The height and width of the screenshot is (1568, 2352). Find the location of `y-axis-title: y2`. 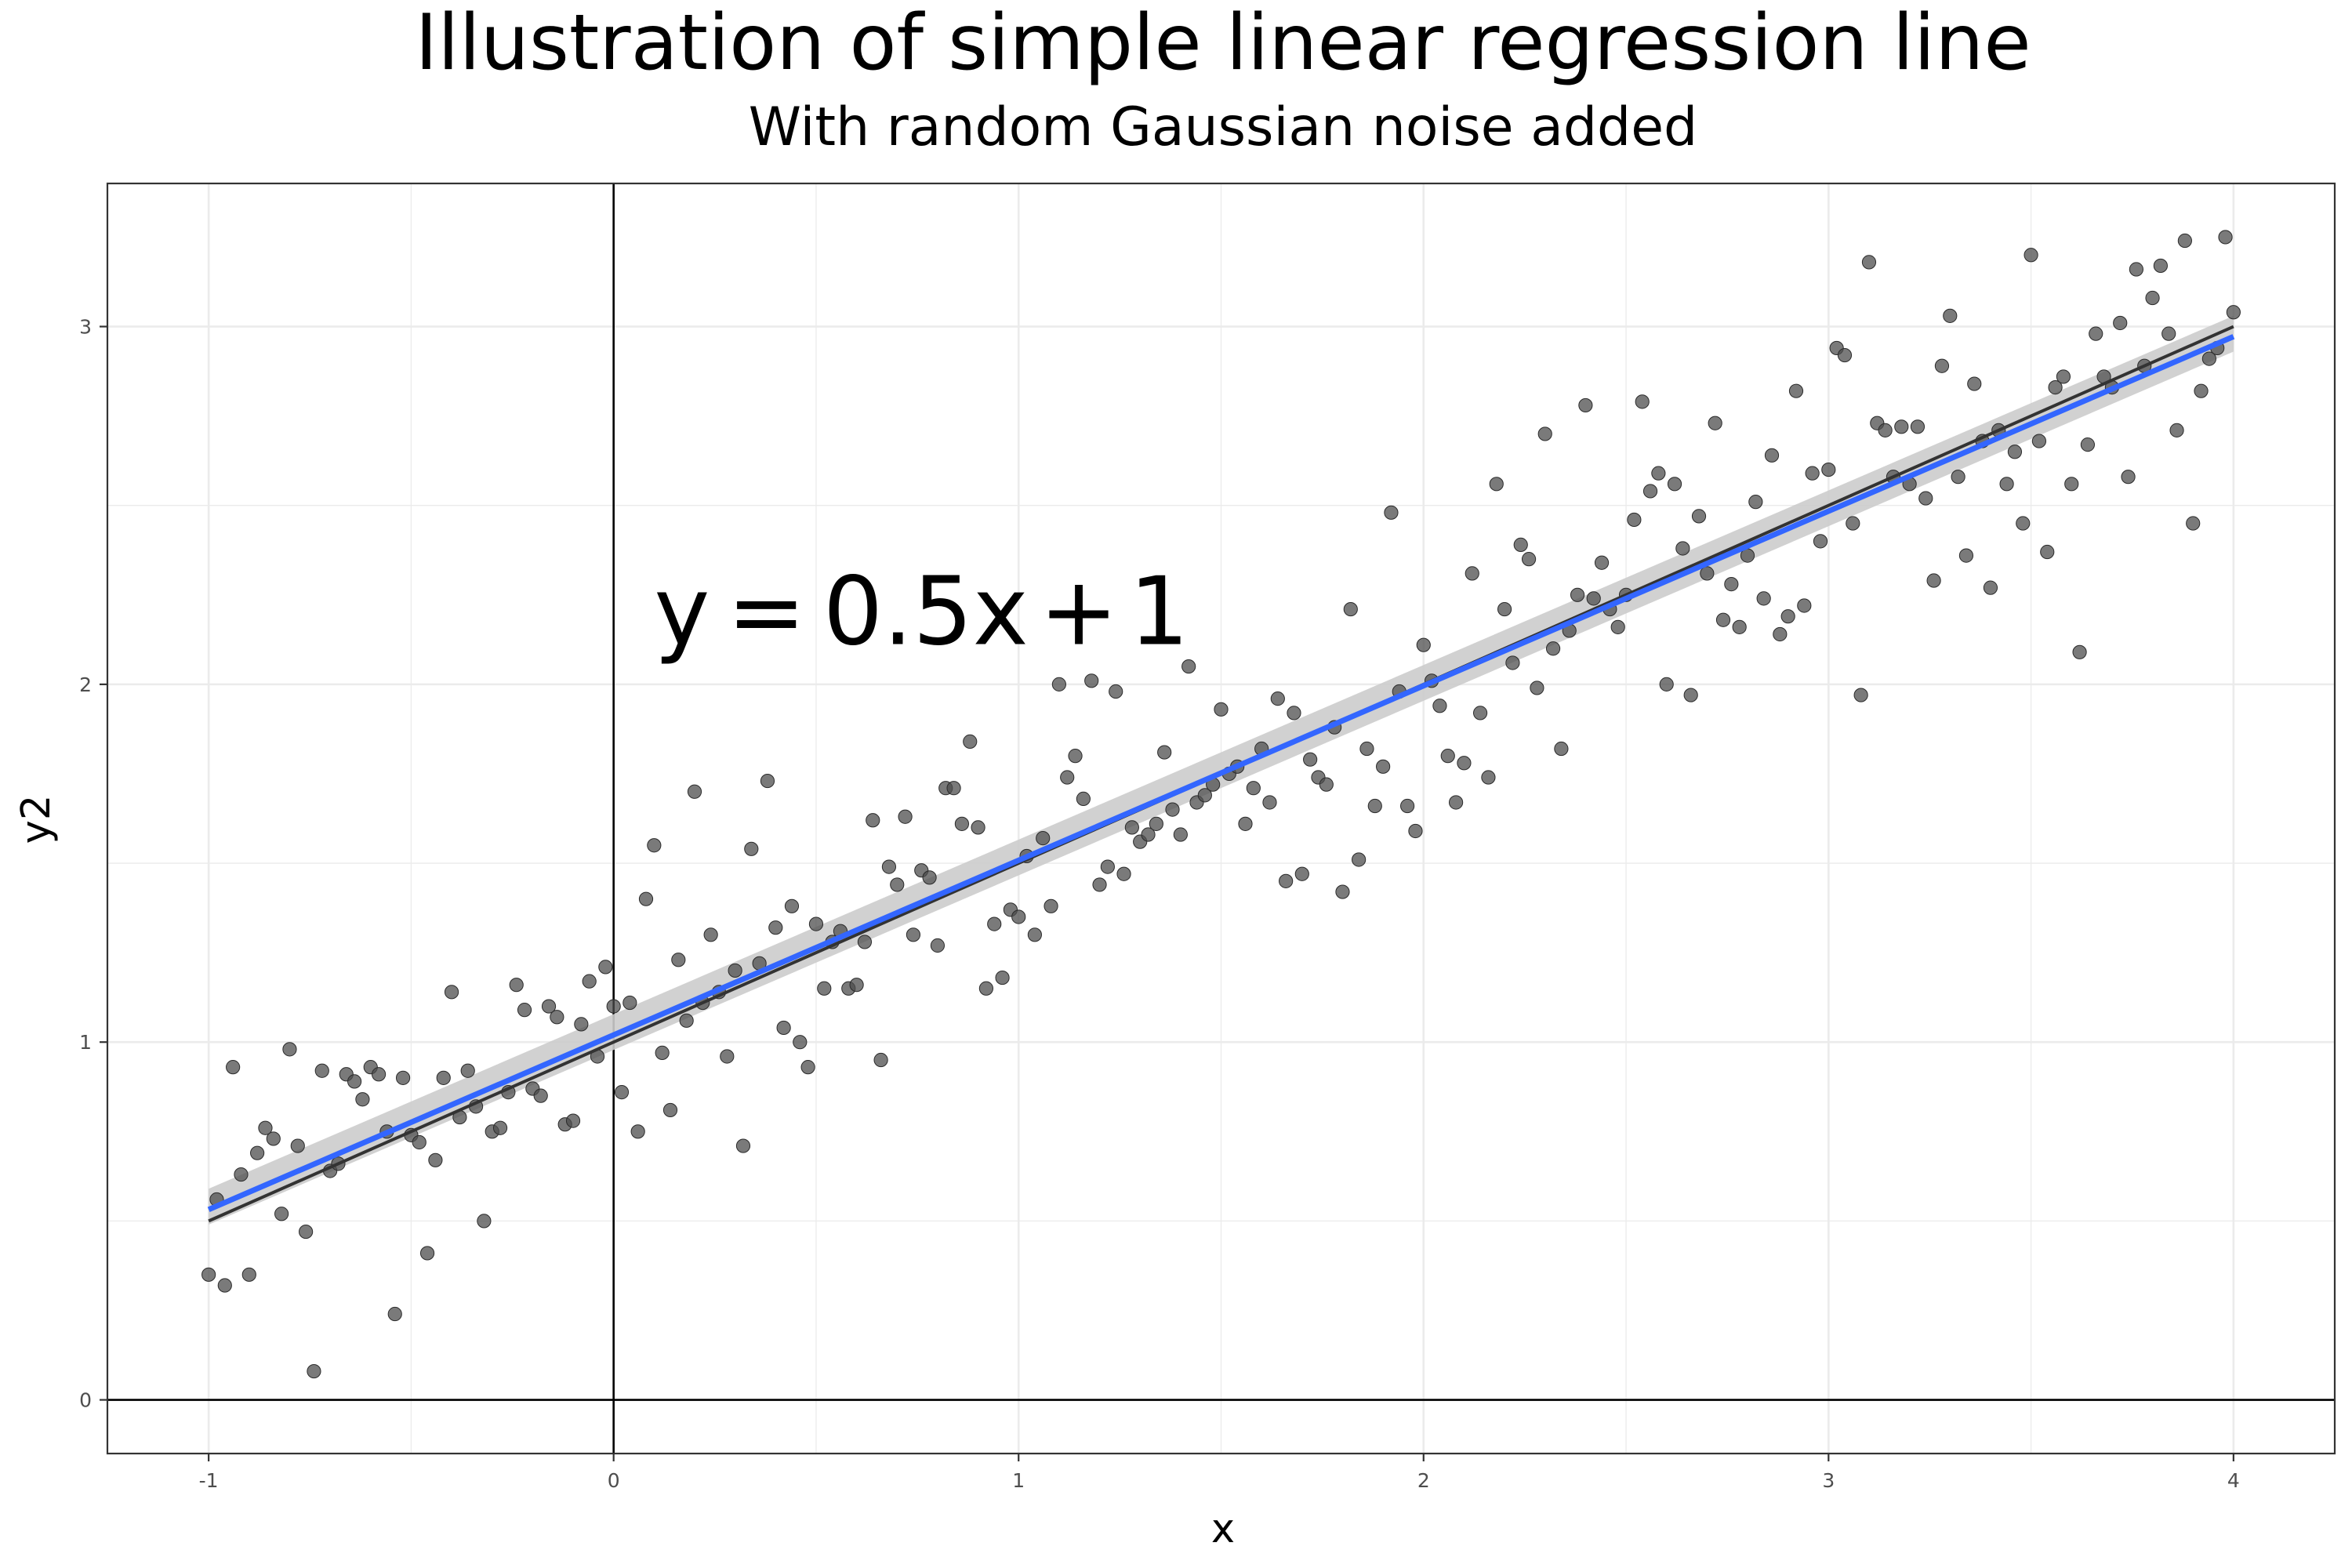

y-axis-title: y2 is located at coordinates (36, 819).